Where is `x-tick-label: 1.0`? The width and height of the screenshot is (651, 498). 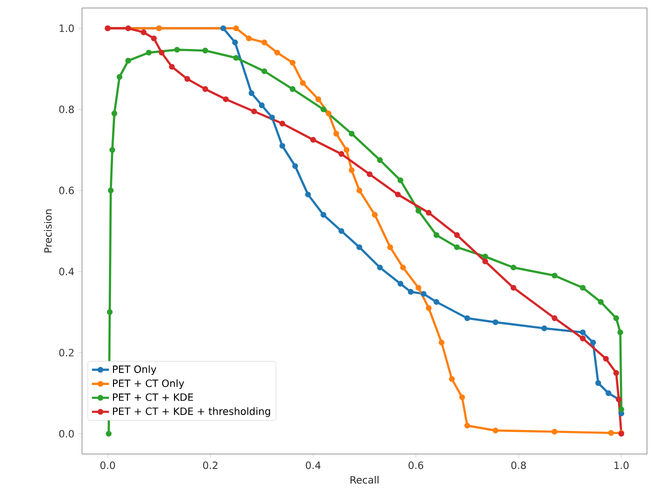 x-tick-label: 1.0 is located at coordinates (621, 466).